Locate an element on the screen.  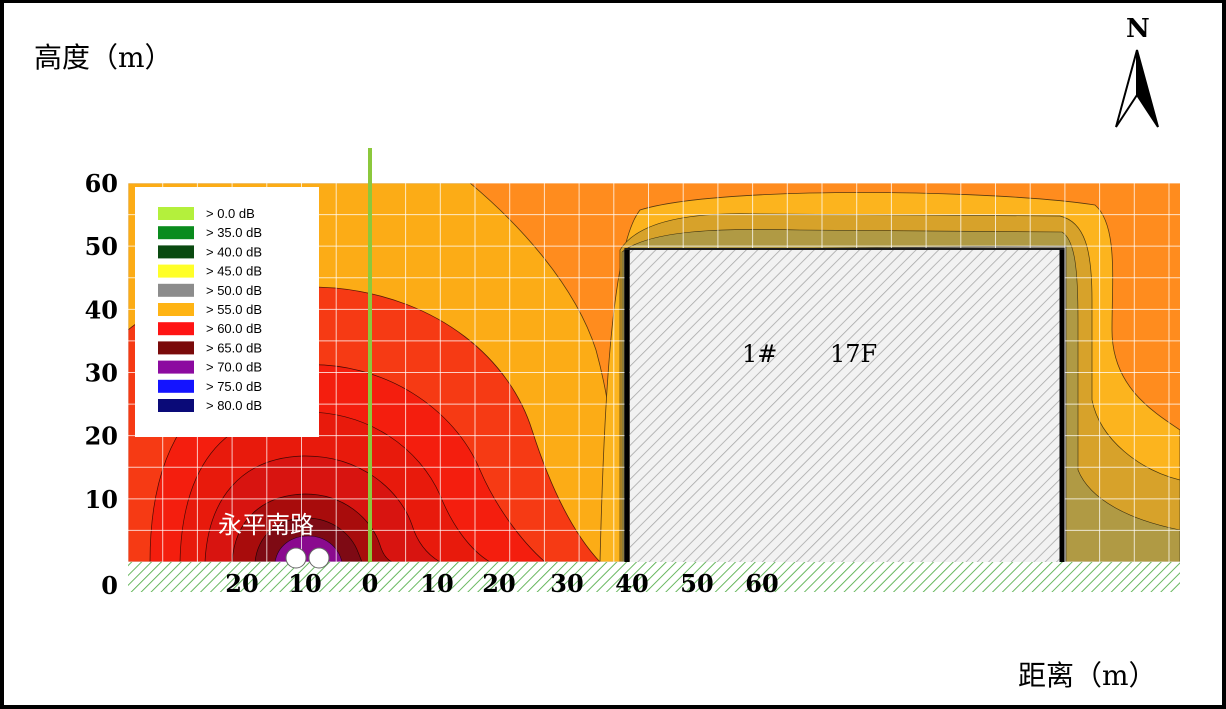
building-id-label: 1# is located at coordinates (759, 354).